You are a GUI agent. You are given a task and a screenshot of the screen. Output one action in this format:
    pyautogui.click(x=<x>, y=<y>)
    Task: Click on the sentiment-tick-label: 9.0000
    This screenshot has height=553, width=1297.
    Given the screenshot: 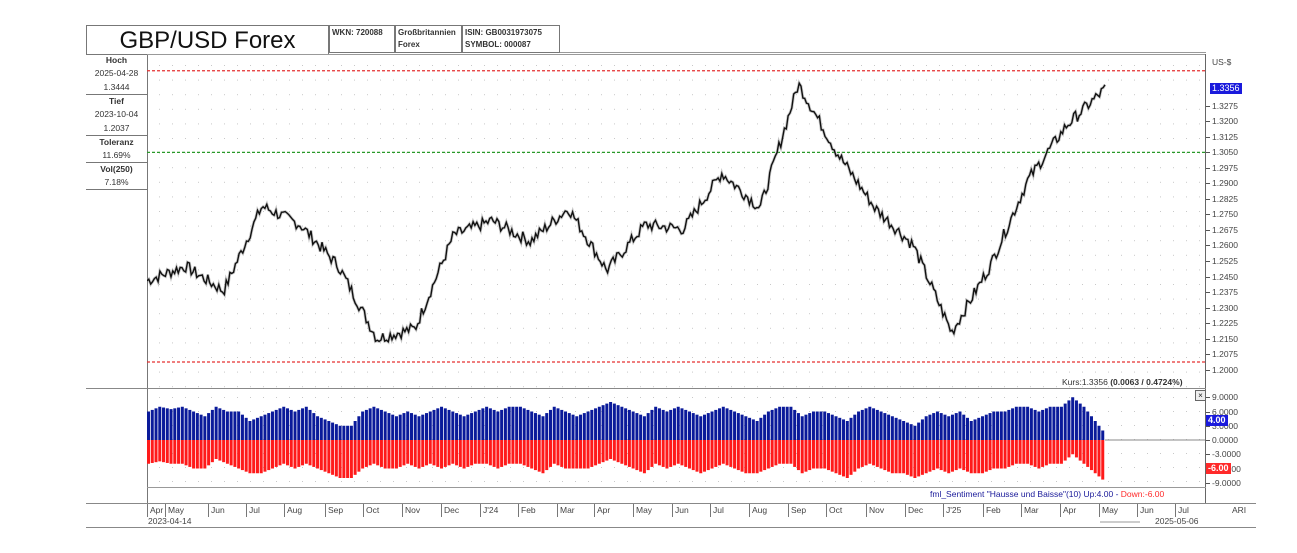 What is the action you would take?
    pyautogui.click(x=1225, y=397)
    